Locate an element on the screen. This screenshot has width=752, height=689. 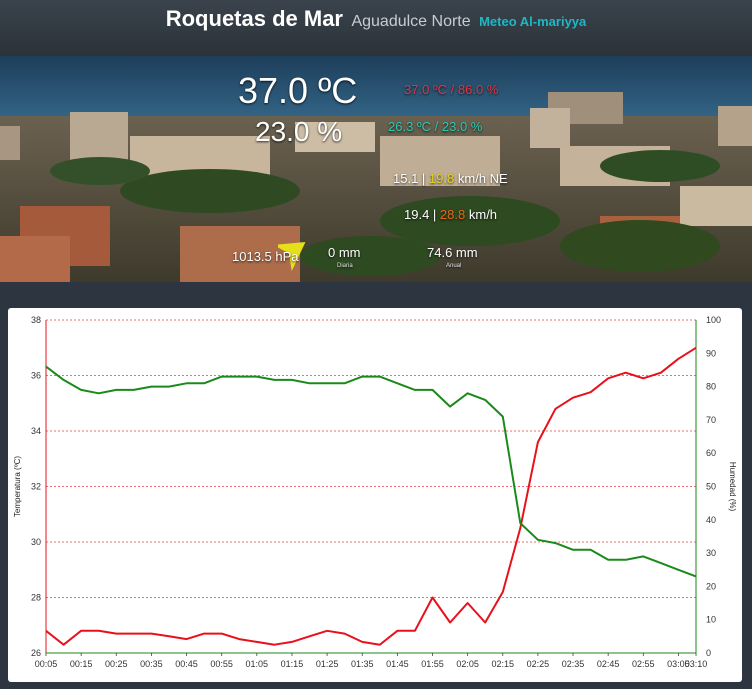
y-right-tick-label: 90 is located at coordinates (711, 353).